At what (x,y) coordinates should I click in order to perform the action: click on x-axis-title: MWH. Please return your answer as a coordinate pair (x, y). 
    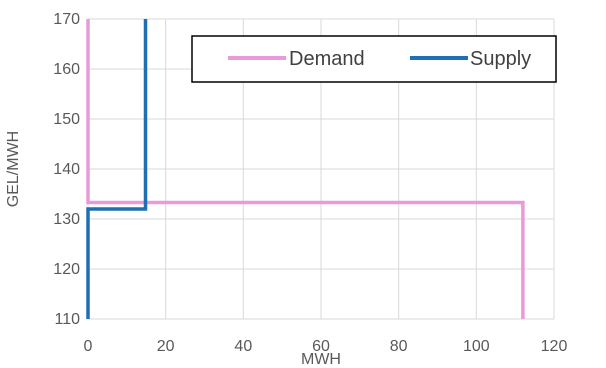
    Looking at the image, I should click on (321, 359).